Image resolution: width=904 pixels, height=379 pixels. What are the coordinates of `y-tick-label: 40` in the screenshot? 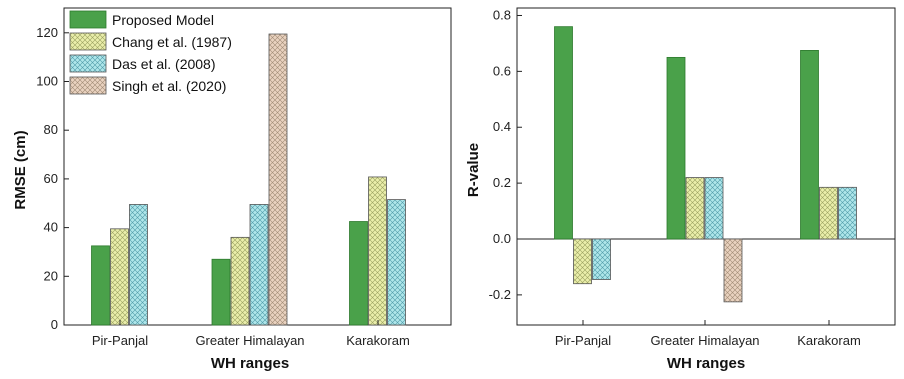 It's located at (51, 227).